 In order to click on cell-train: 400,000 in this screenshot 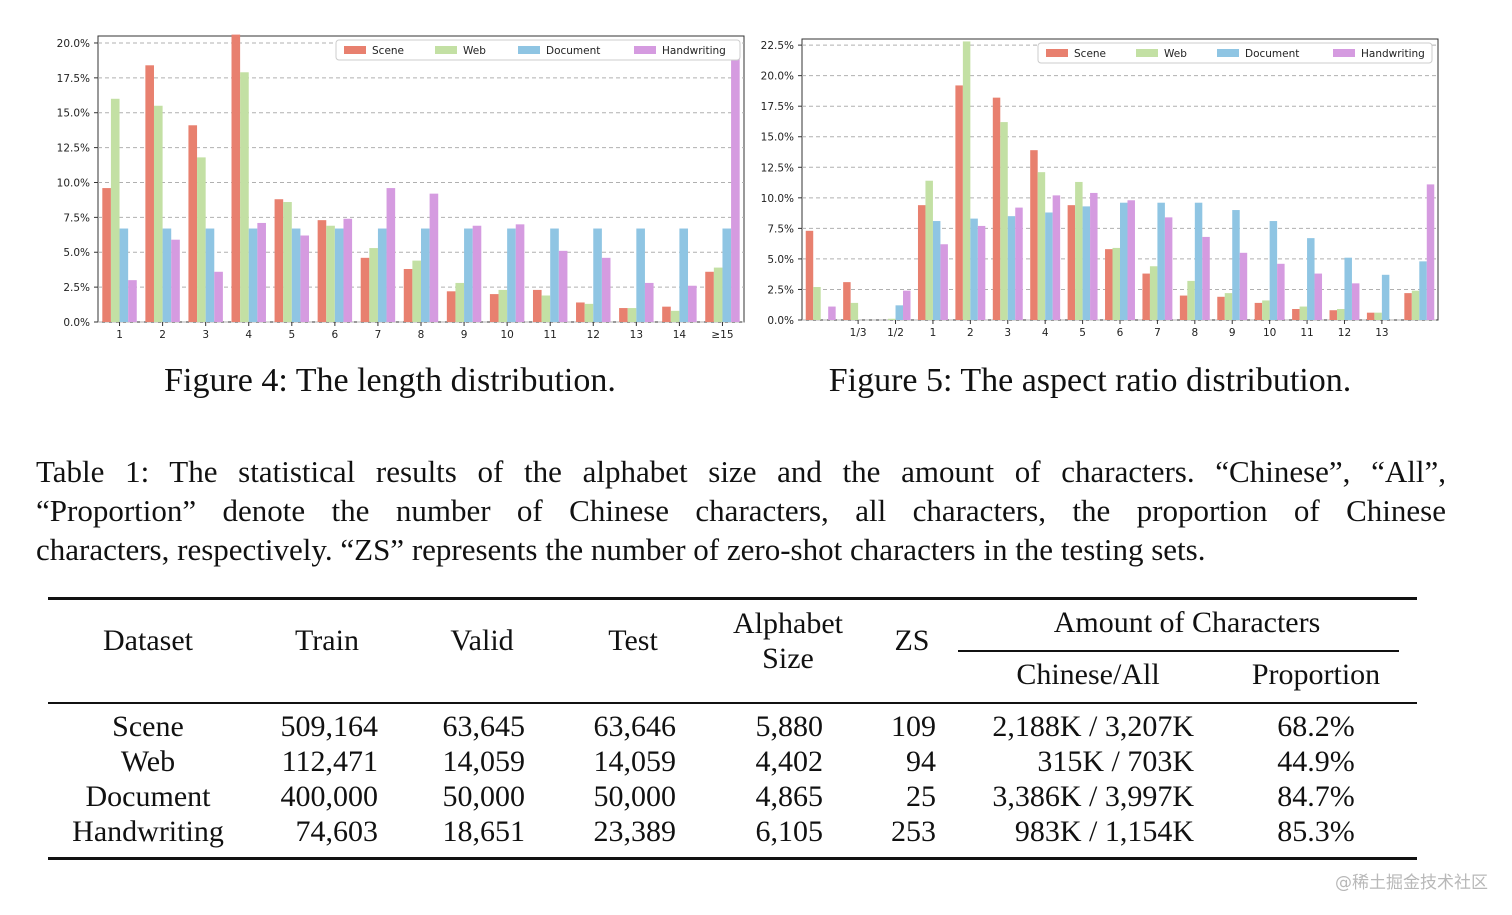, I will do `click(329, 796)`.